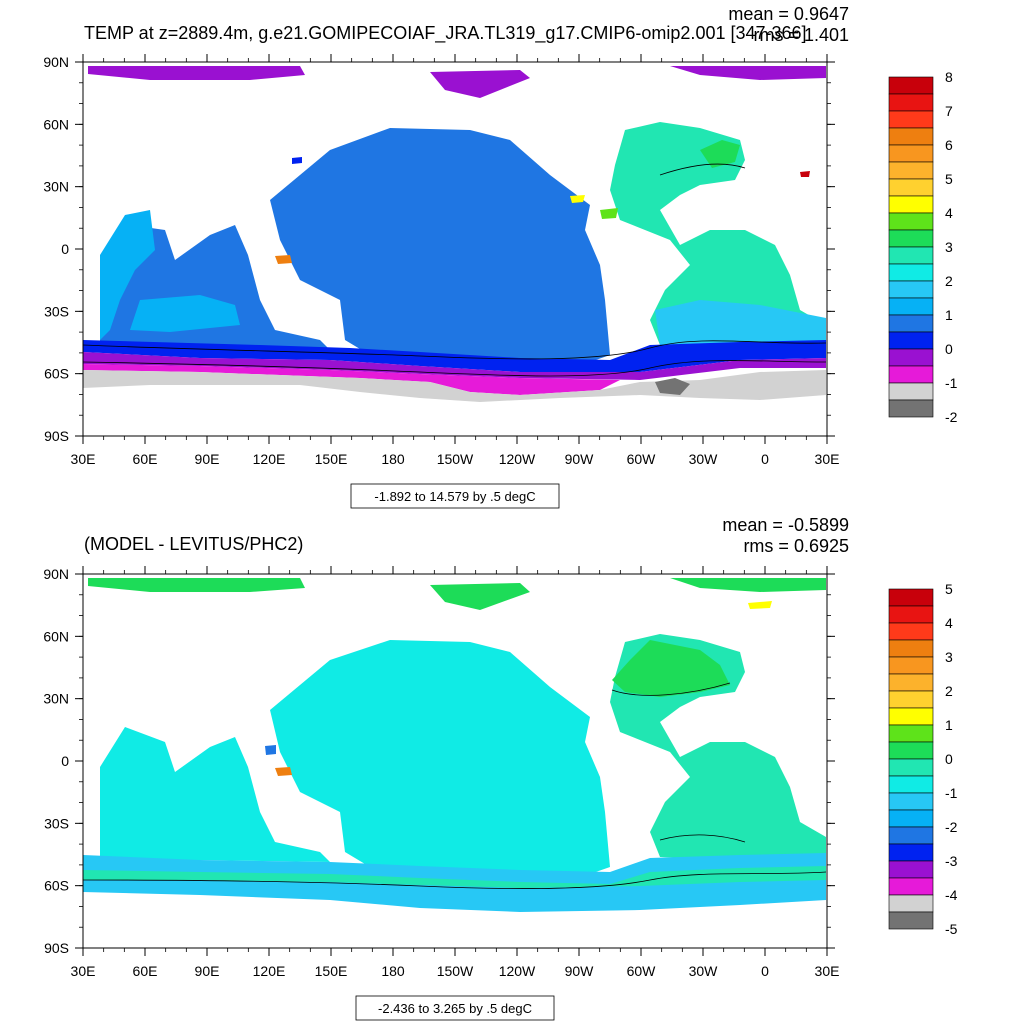 The image size is (1024, 1024). I want to click on arctic-ocean, so click(196, 73).